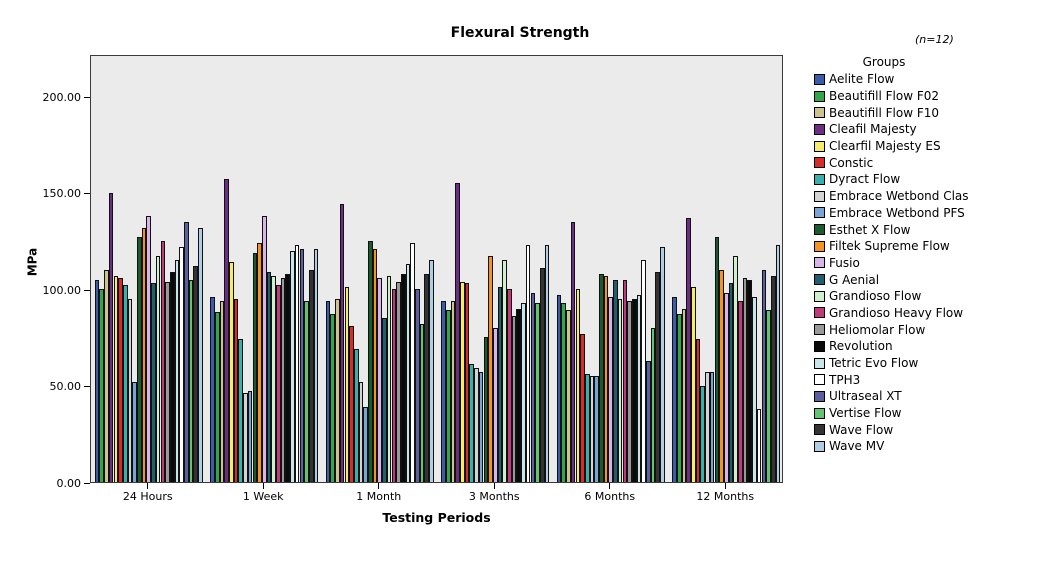 This screenshot has height=561, width=1040. I want to click on bar-tph3-1-week, so click(297, 363).